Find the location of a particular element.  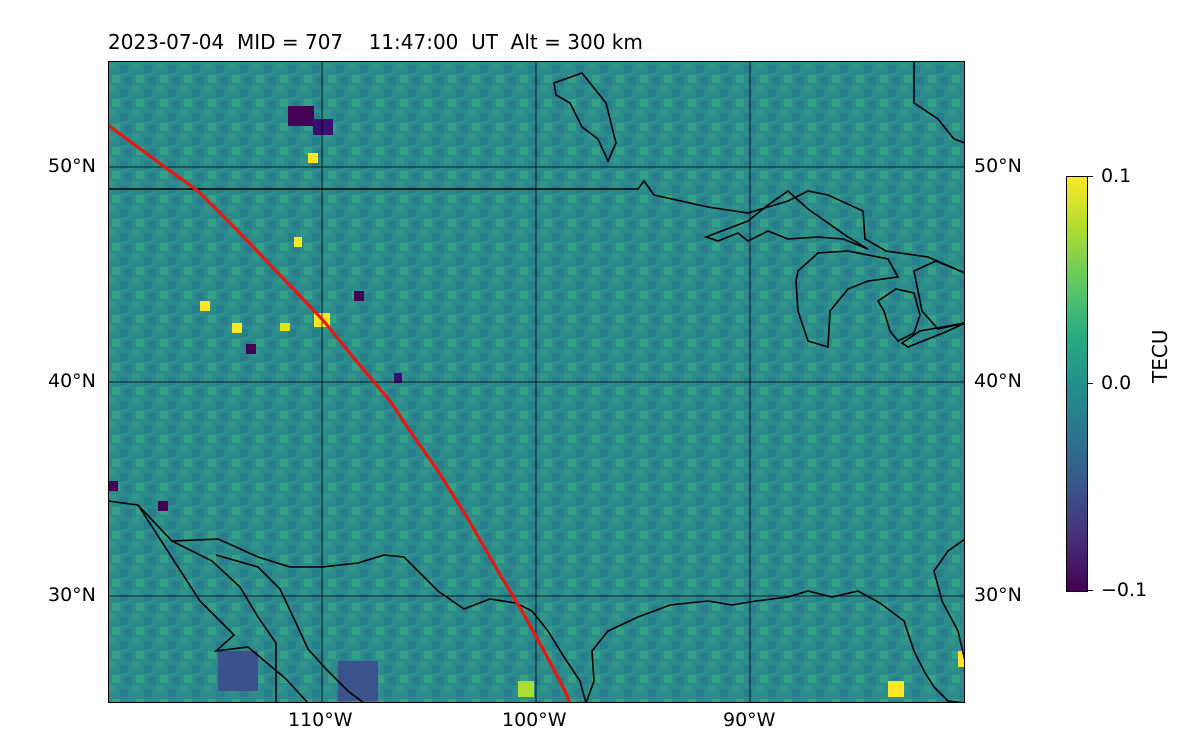

colorbar-title: TECU is located at coordinates (1160, 356).